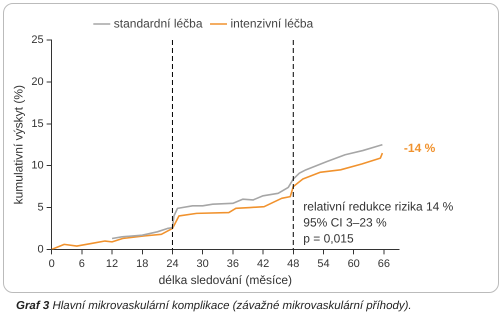 The image size is (503, 328). Describe the element at coordinates (19, 144) in the screenshot. I see `y-axis-title: kumulativní výskyt (%)` at that location.